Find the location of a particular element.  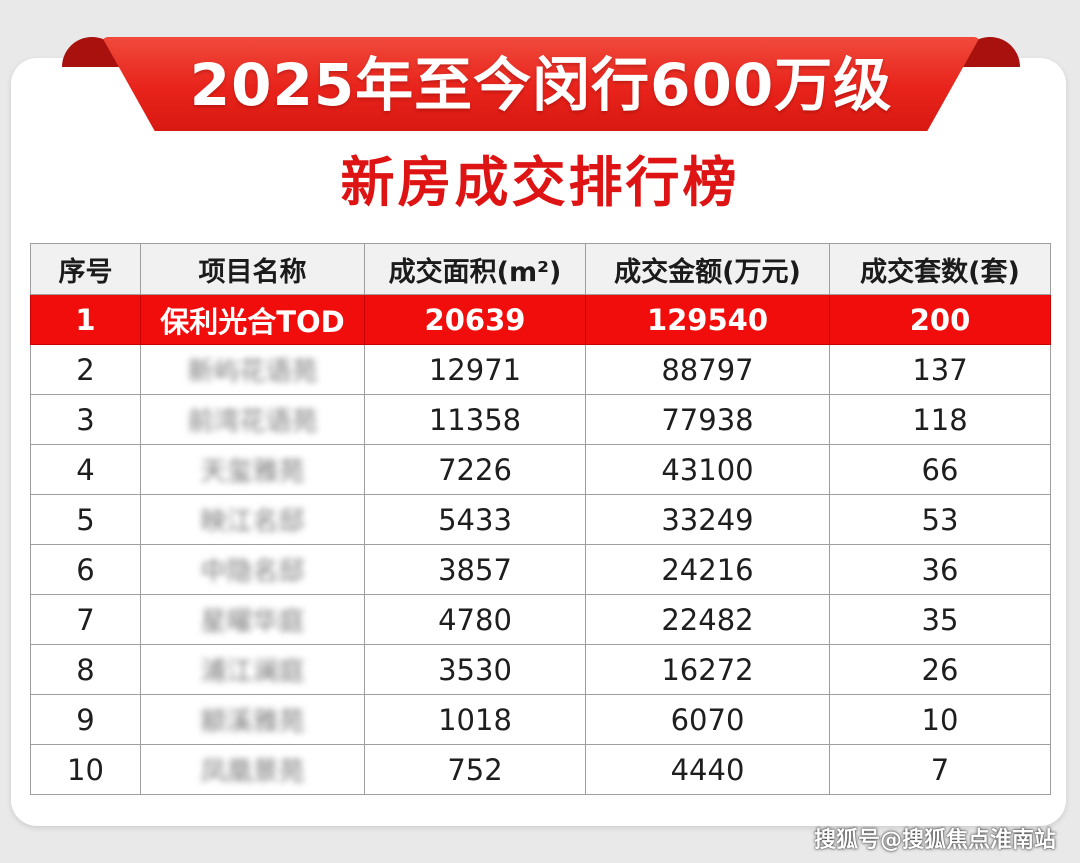

table-row: 9 颛溪雅苑 1018 6070 10 is located at coordinates (540, 719).